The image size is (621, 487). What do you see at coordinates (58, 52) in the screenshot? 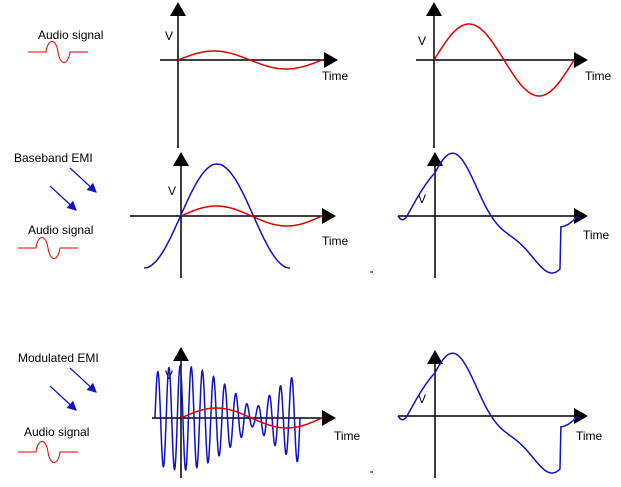
I see `row1-audio-glyph` at bounding box center [58, 52].